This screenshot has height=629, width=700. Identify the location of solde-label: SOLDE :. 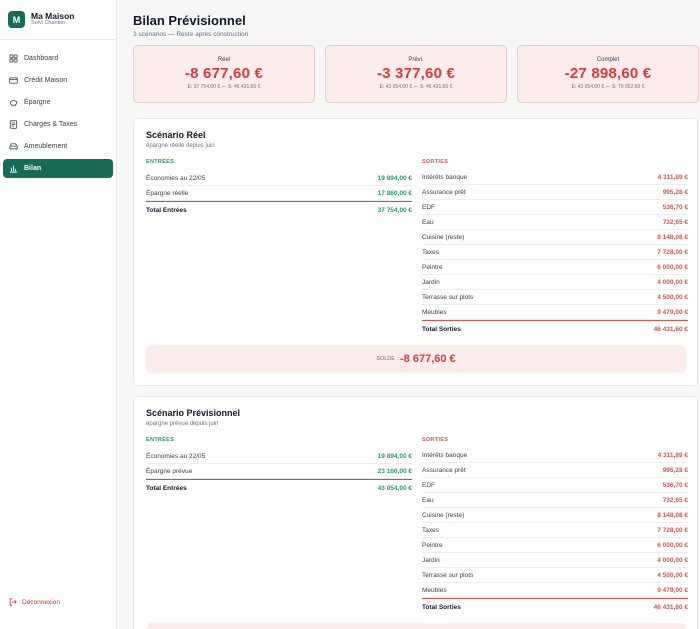
(387, 359).